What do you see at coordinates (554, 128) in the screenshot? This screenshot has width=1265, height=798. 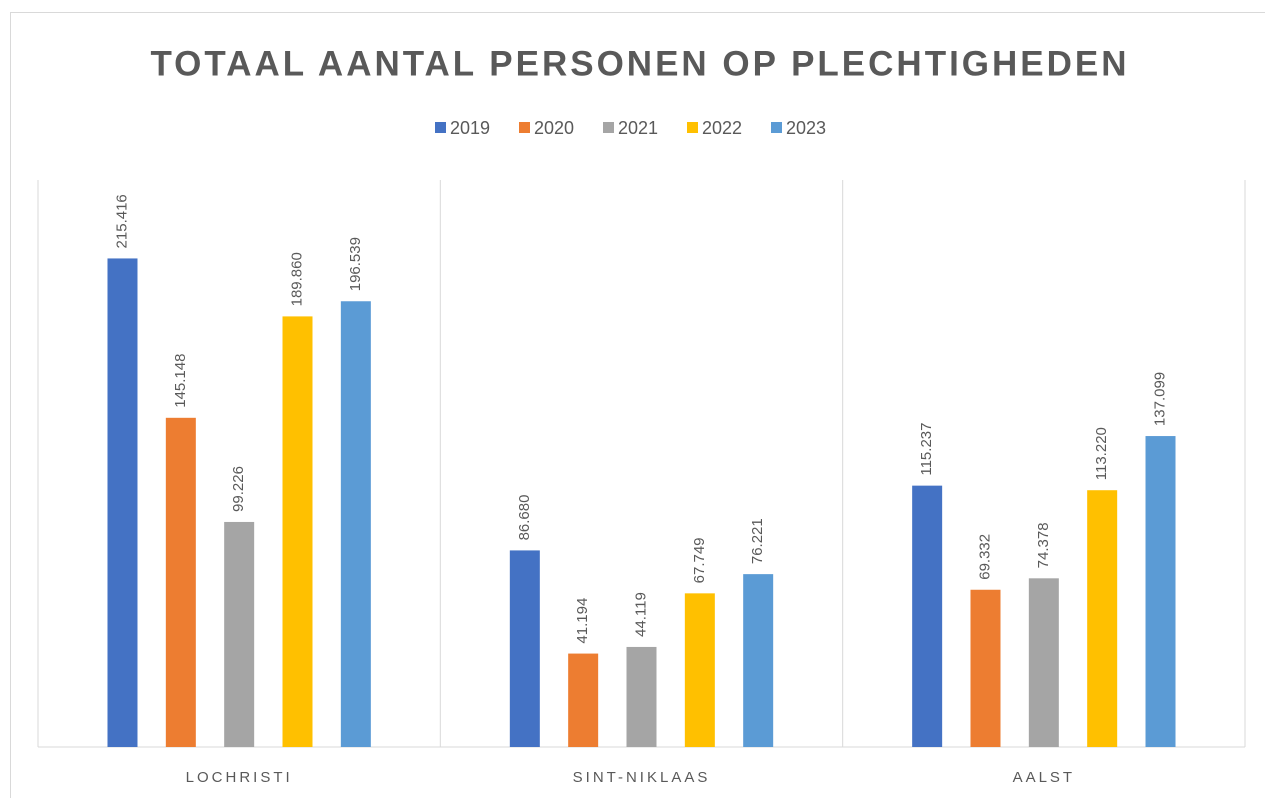 I see `legend-label: 2020` at bounding box center [554, 128].